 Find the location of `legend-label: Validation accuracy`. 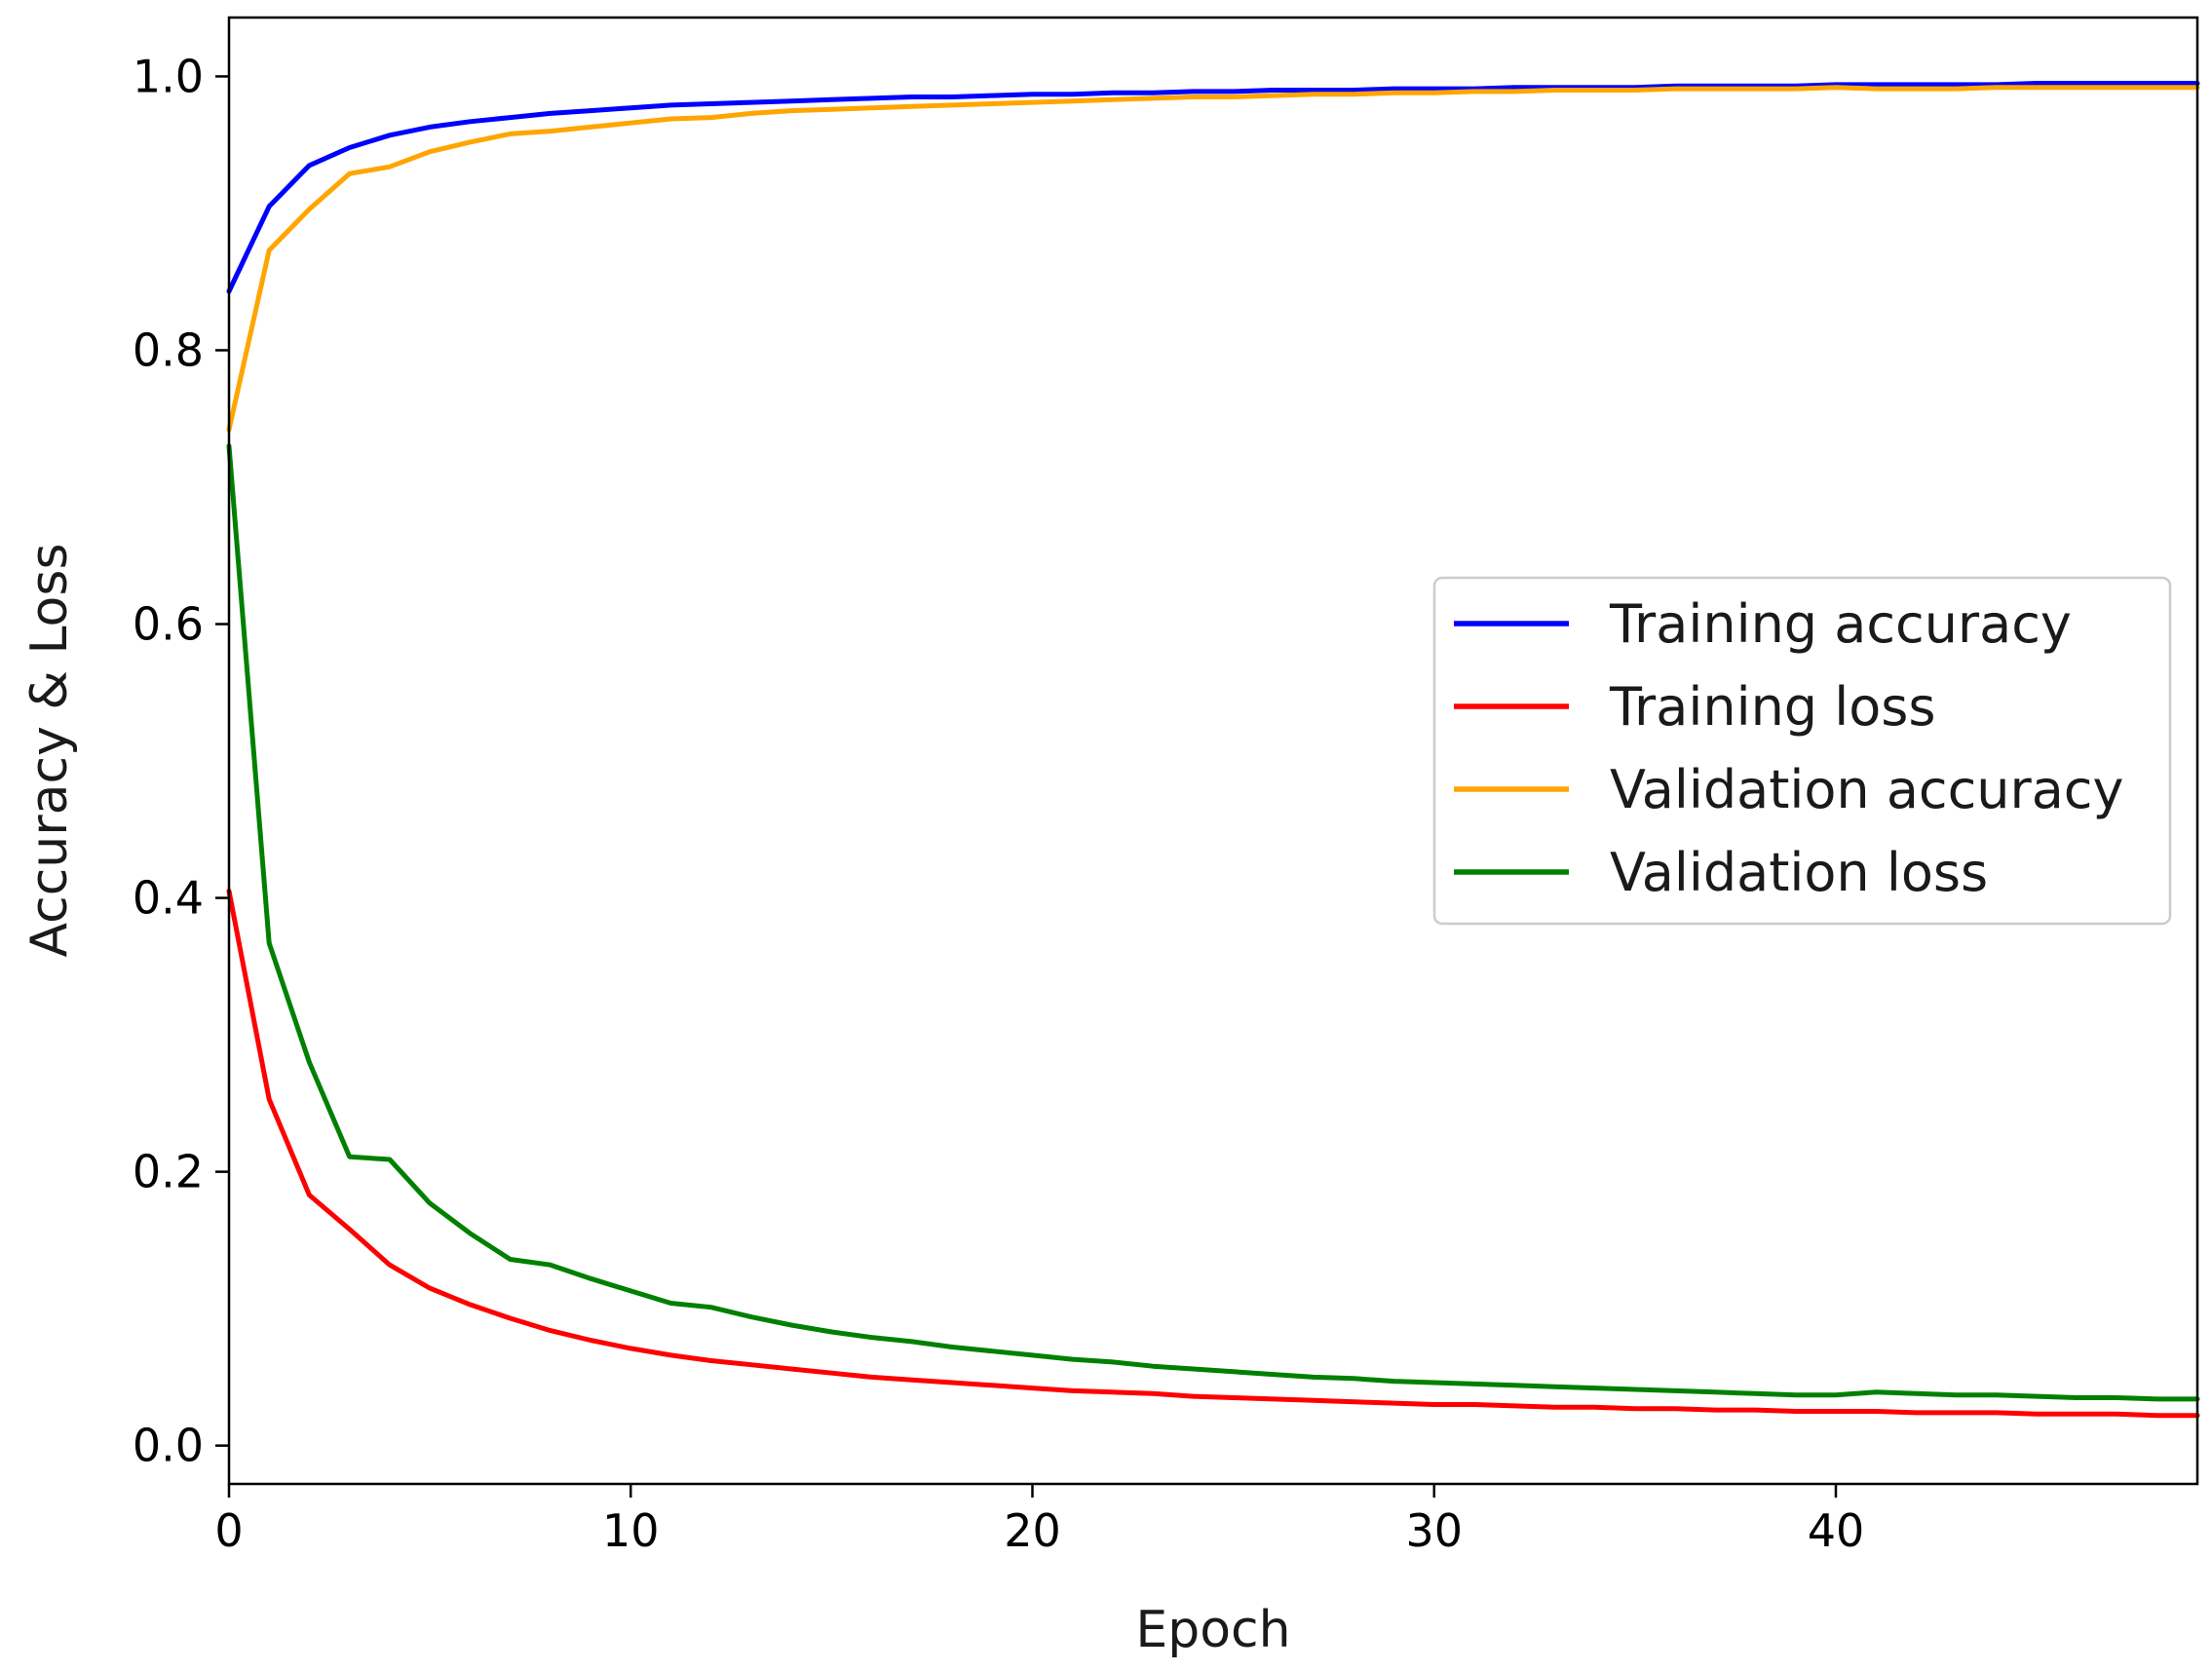

legend-label: Validation accuracy is located at coordinates (1866, 789).